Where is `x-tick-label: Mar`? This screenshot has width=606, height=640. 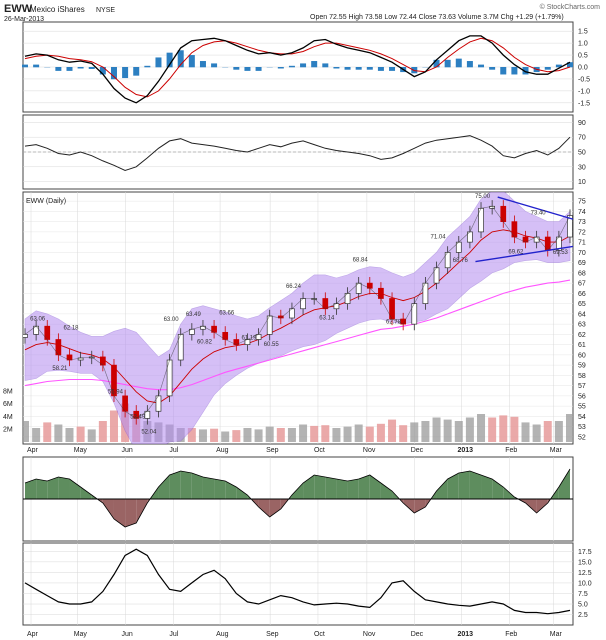 x-tick-label: Mar is located at coordinates (556, 634).